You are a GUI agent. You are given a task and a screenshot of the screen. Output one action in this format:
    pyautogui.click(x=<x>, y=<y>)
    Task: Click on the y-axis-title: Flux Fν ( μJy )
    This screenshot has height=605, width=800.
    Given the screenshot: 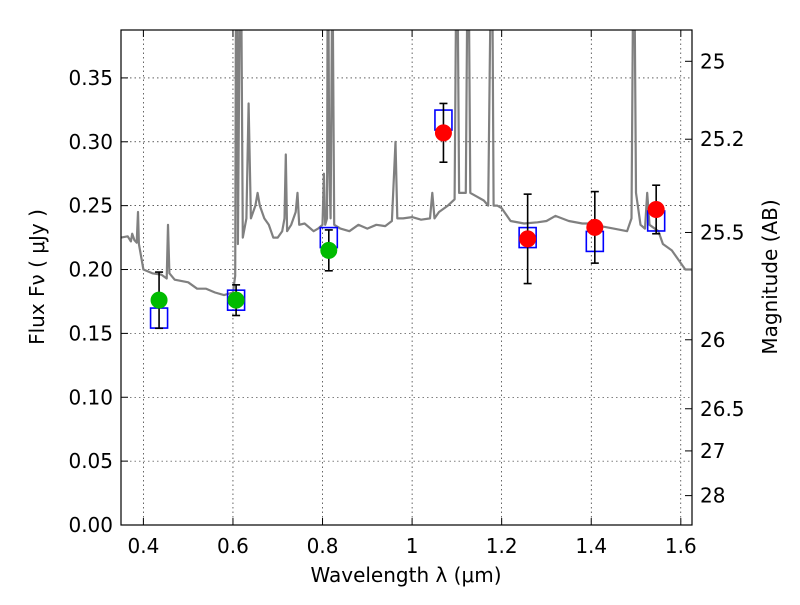 What is the action you would take?
    pyautogui.click(x=37, y=277)
    